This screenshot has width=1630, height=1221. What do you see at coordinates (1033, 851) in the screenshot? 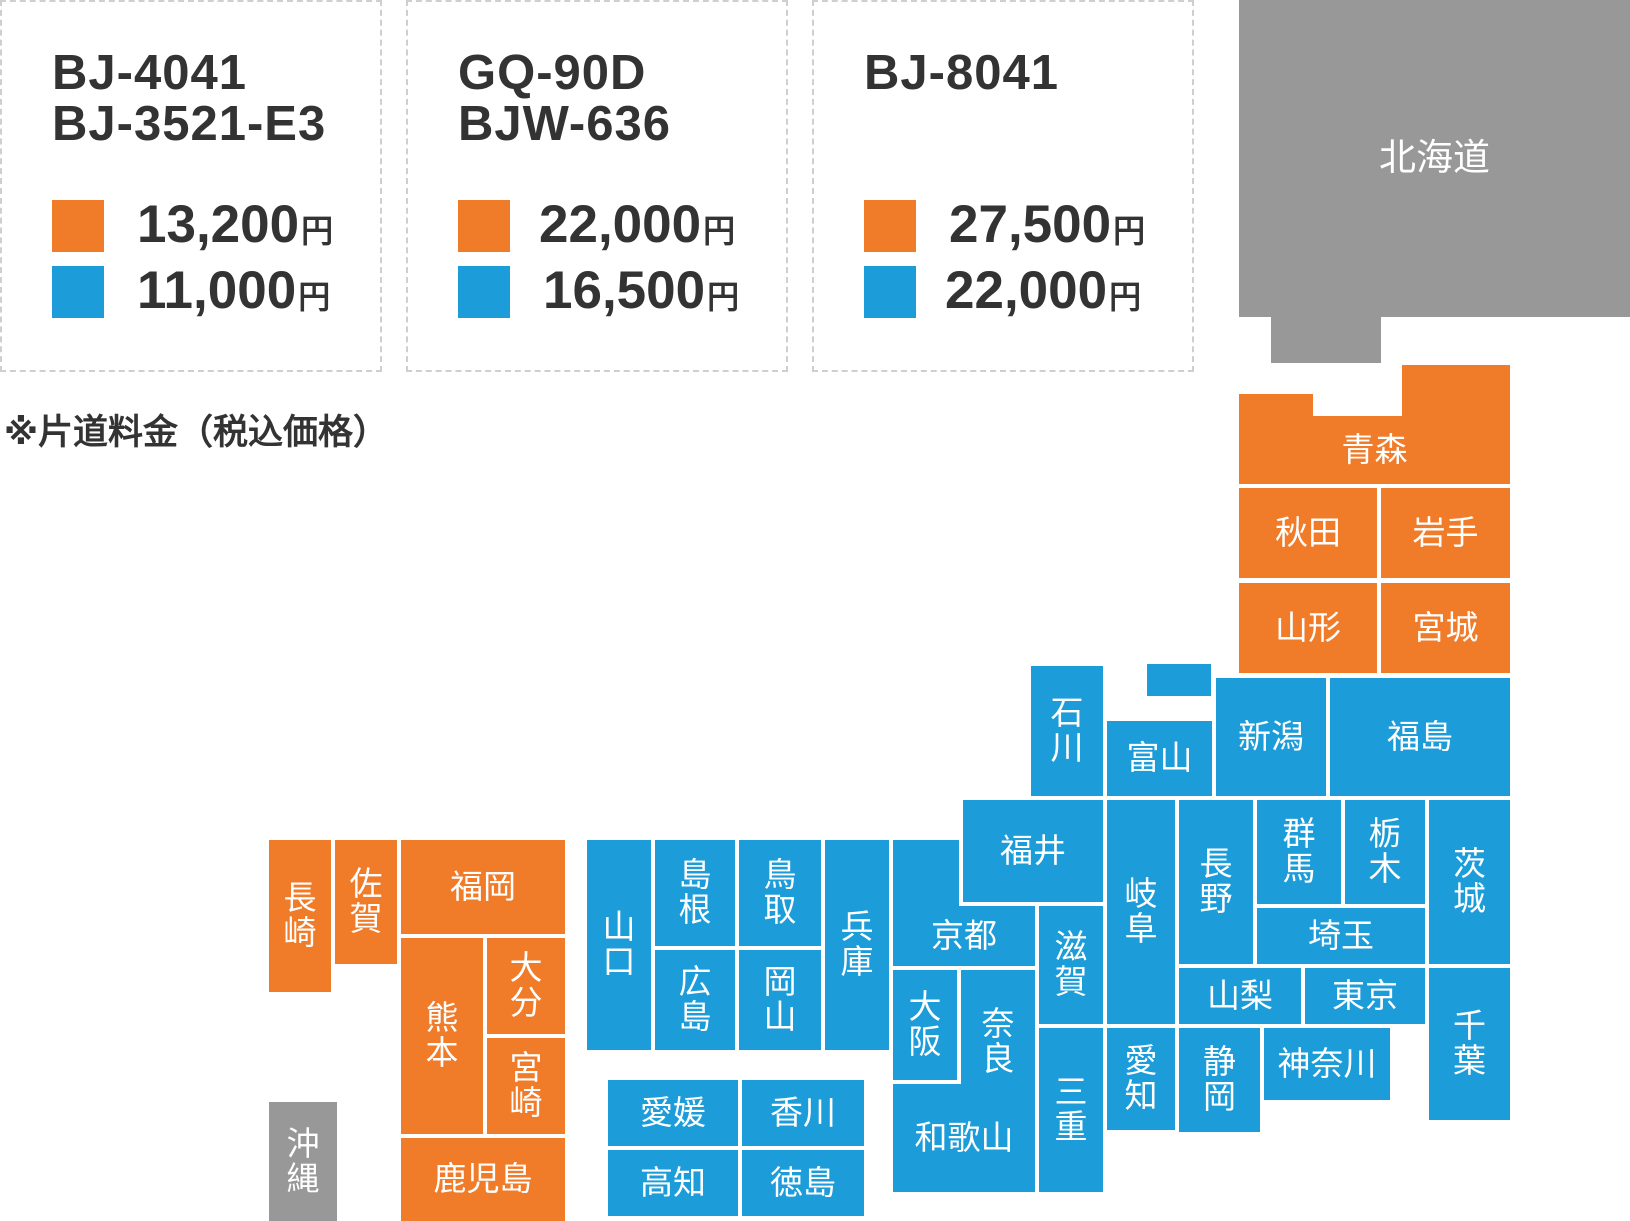
I see `pref-fukui: 福井` at bounding box center [1033, 851].